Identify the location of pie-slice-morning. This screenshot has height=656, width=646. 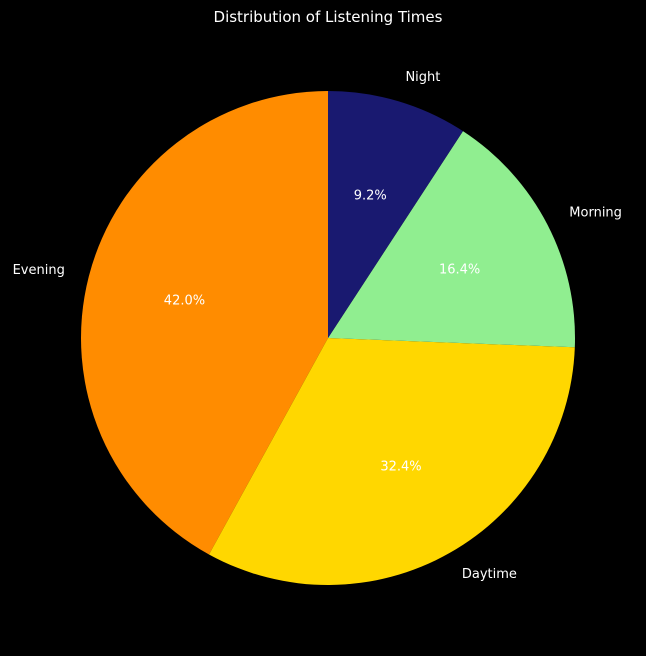
(452, 239).